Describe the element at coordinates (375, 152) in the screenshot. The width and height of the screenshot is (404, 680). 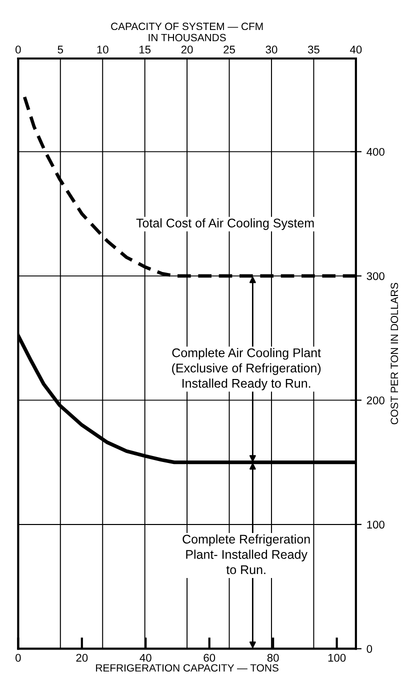
I see `y-tick-label: 400` at that location.